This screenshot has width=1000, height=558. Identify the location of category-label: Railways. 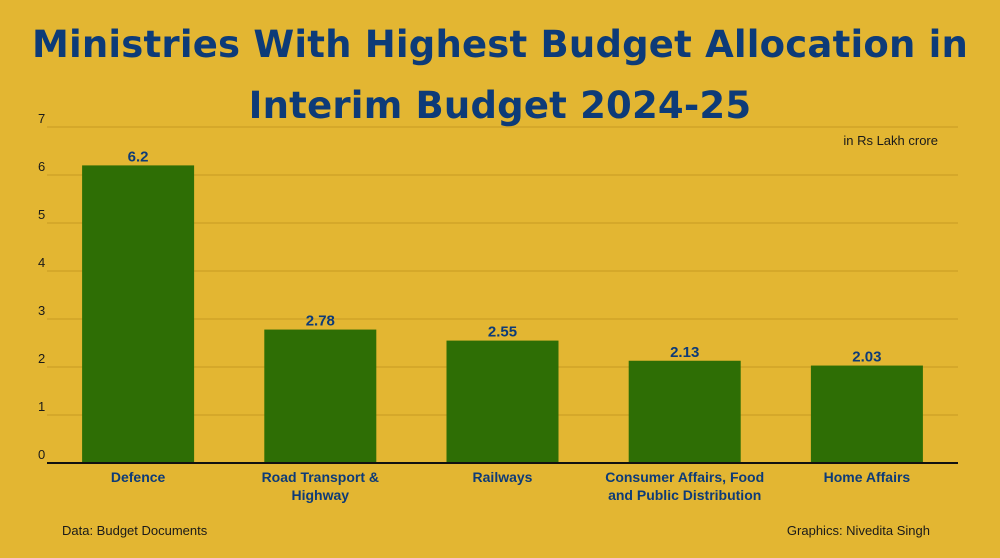
(503, 477).